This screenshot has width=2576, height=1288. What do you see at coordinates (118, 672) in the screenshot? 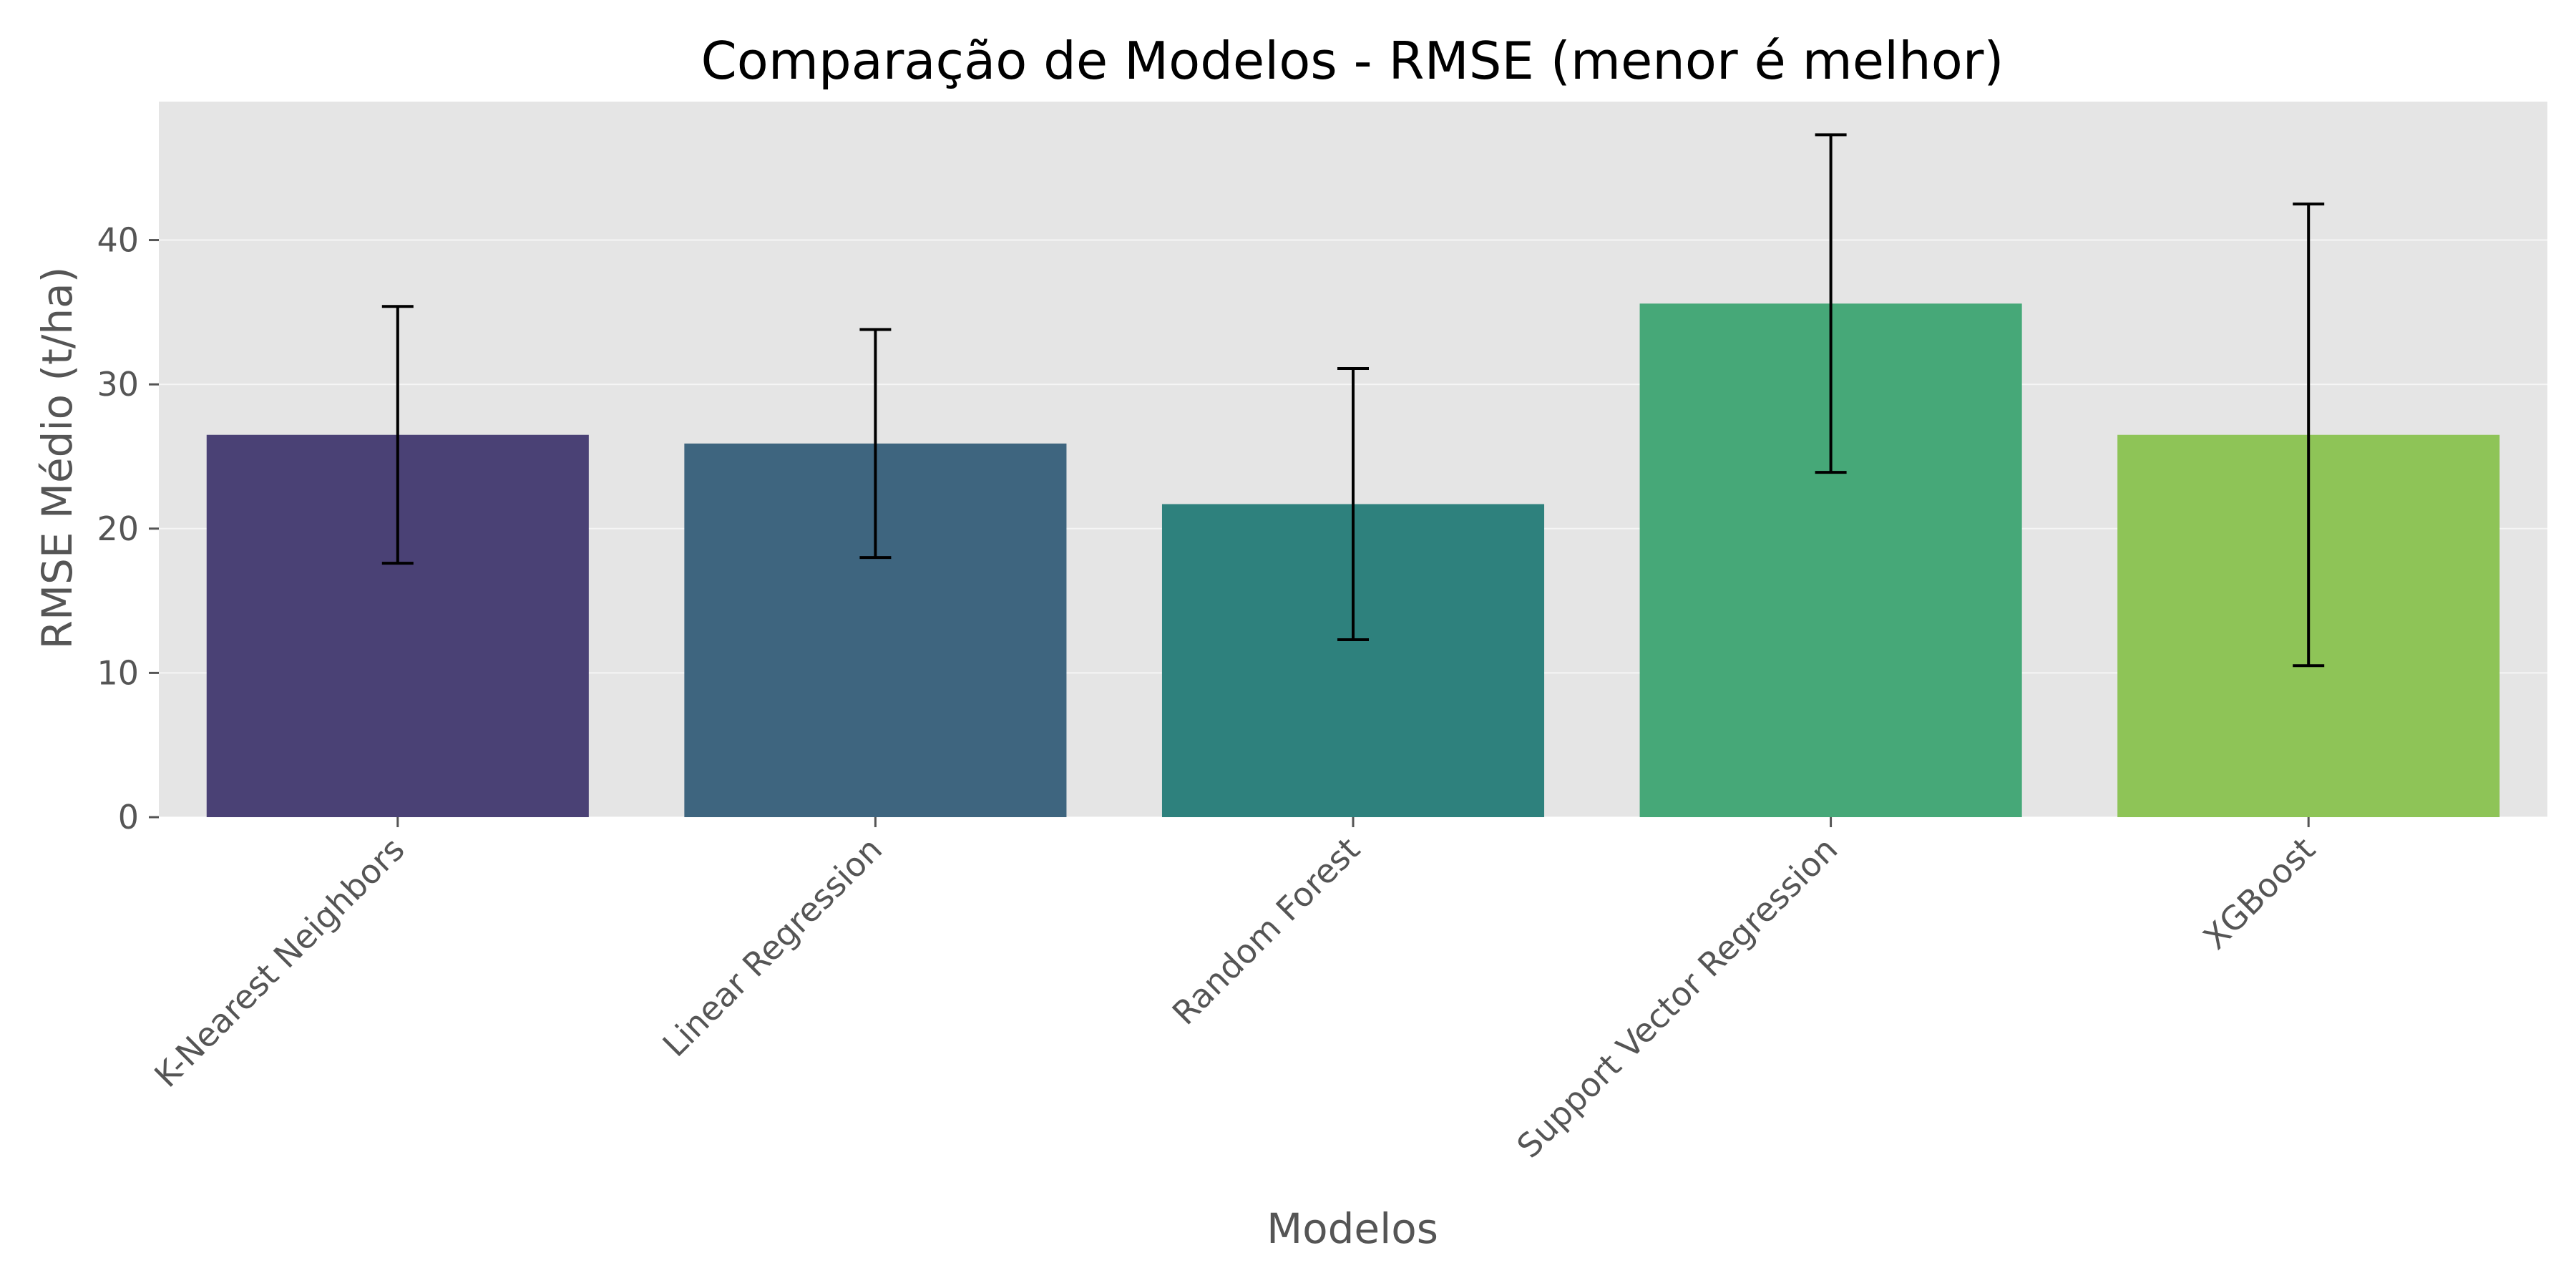
I see `y-tick-label: 10` at bounding box center [118, 672].